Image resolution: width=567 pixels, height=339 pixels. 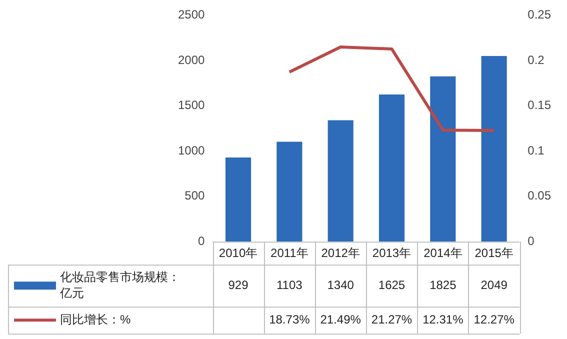 What do you see at coordinates (540, 195) in the screenshot?
I see `y2-tick-label: 0.05` at bounding box center [540, 195].